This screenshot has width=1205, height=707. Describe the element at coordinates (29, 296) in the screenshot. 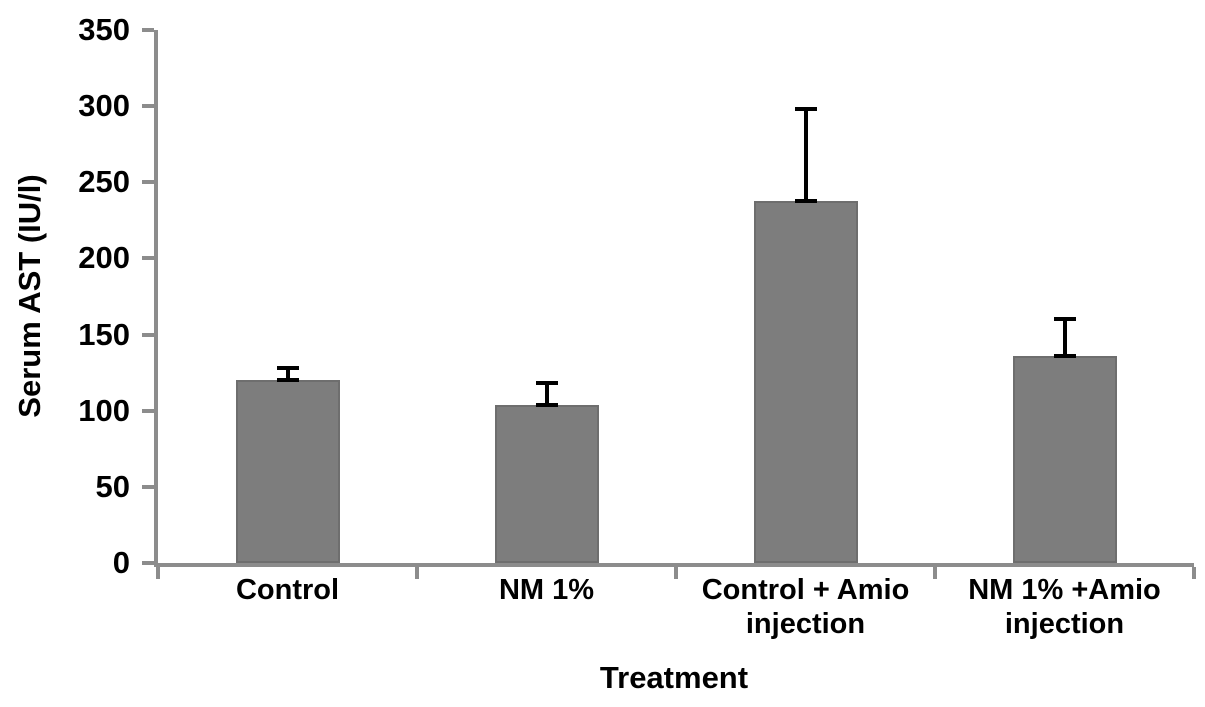

I see `y-axis-title: Serum AST (IU/l)` at that location.